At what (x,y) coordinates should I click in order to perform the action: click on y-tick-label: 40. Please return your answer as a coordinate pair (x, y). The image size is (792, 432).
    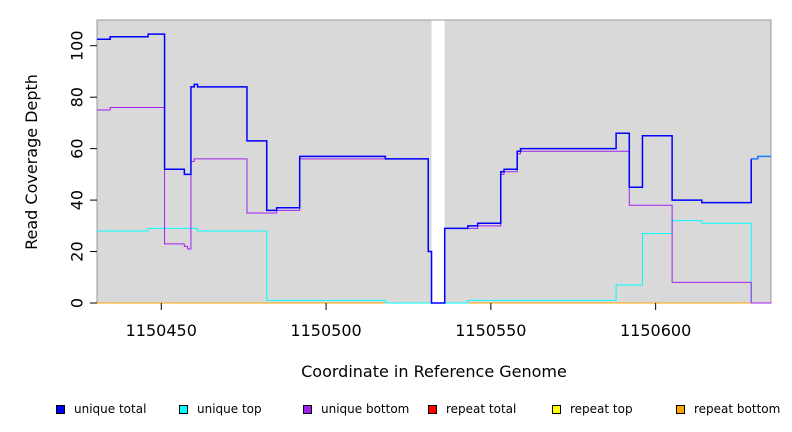
    Looking at the image, I should click on (77, 200).